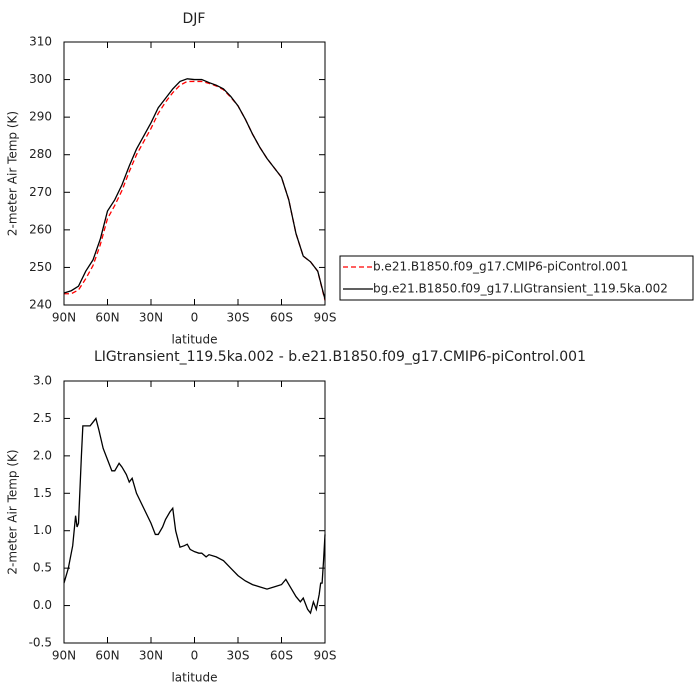 This screenshot has width=700, height=700. What do you see at coordinates (40, 267) in the screenshot?
I see `y-tick-label: 250` at bounding box center [40, 267].